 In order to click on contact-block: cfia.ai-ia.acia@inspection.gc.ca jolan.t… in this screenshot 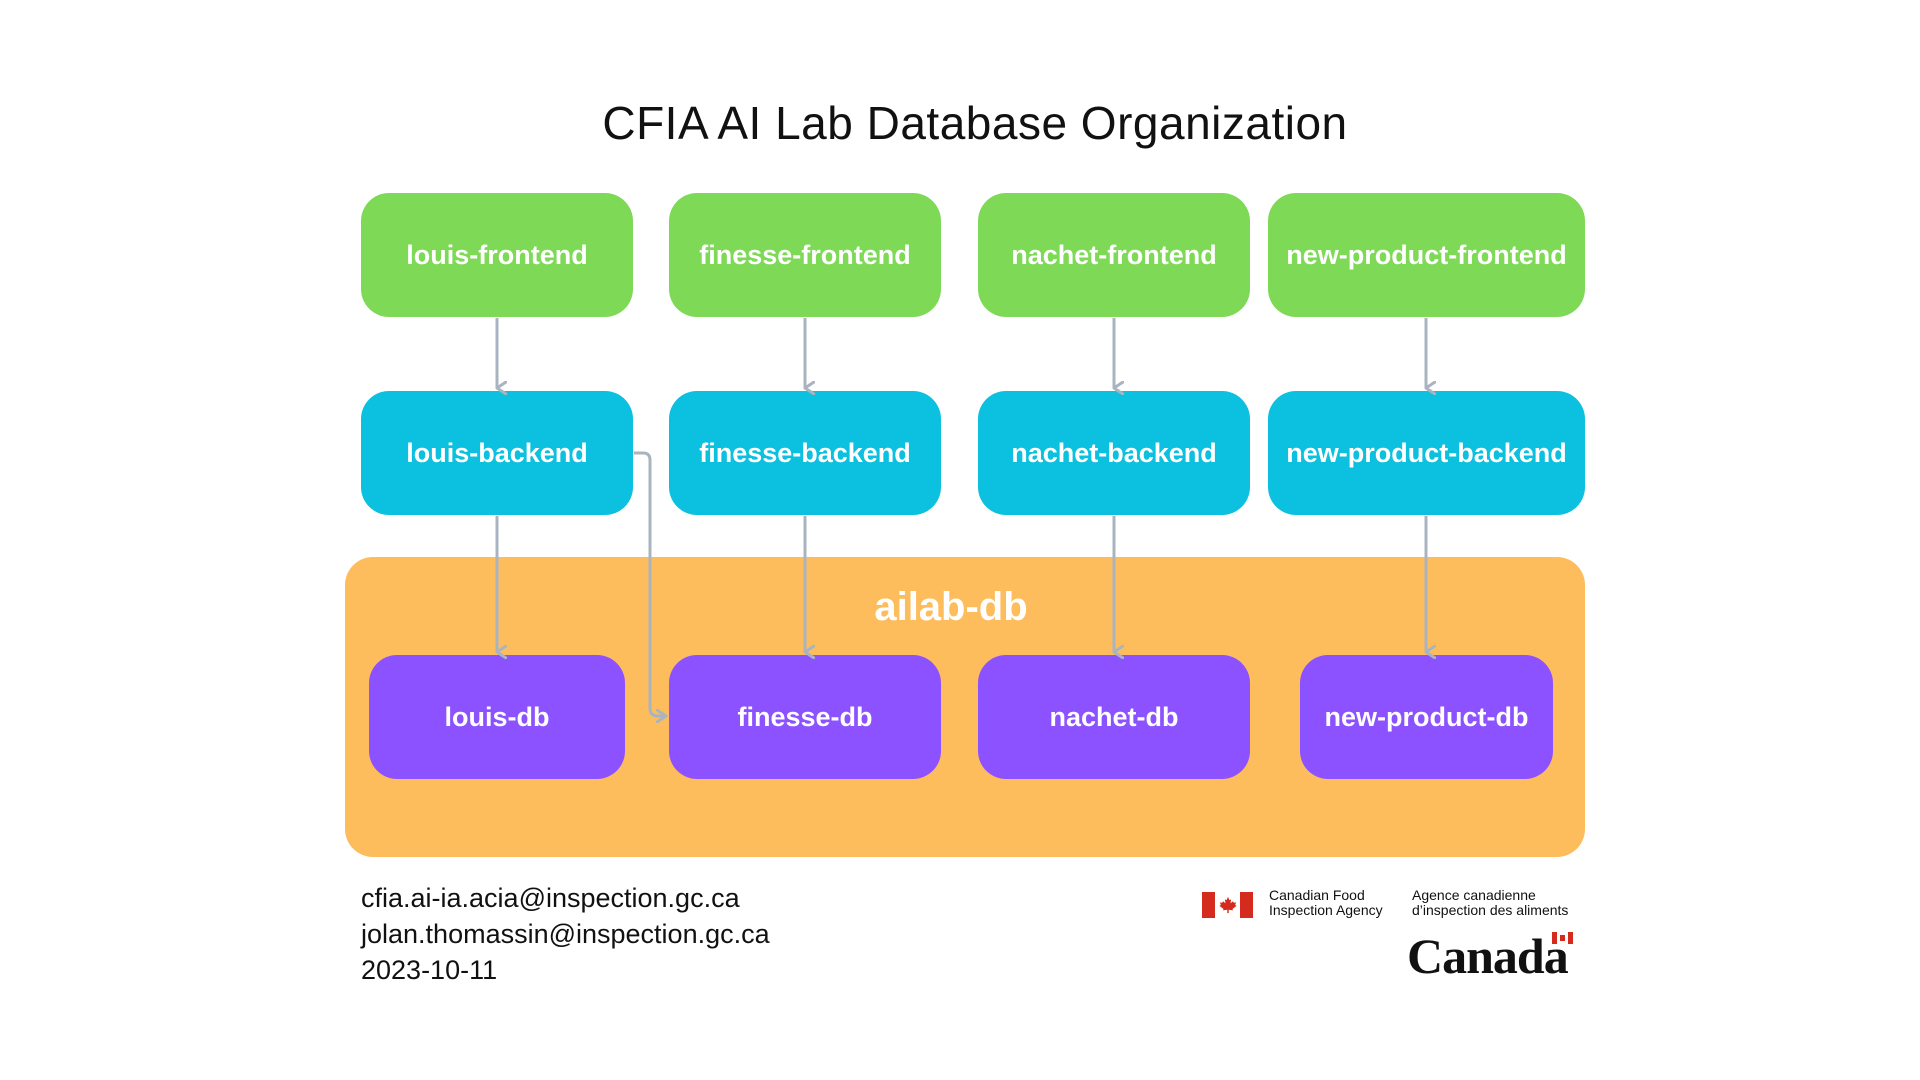, I will do `click(565, 934)`.